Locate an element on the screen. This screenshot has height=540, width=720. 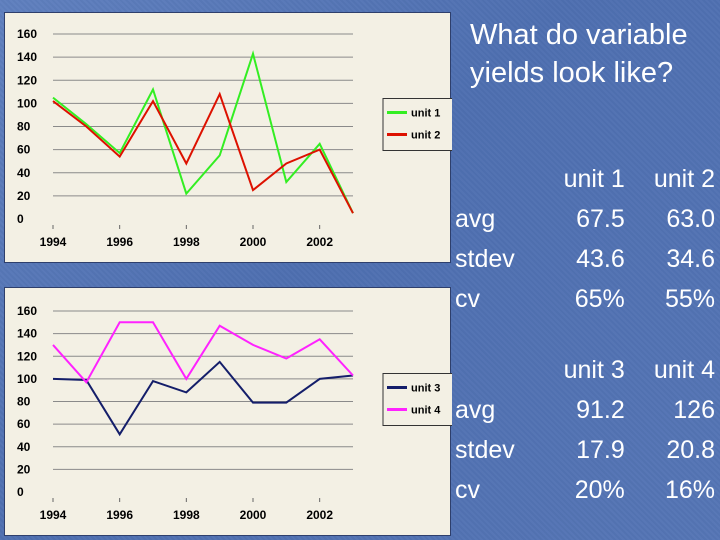
stat-value: 91.2 is located at coordinates (600, 410).